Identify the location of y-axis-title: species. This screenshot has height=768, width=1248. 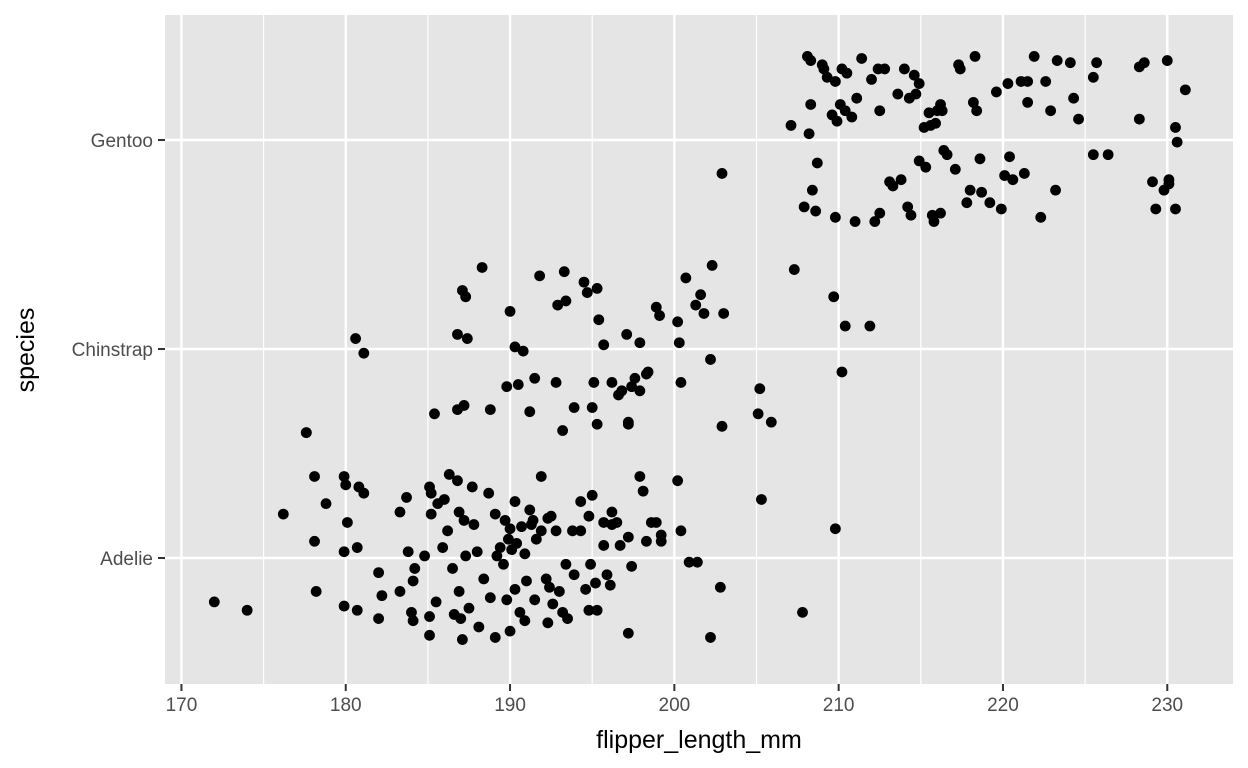
(26, 350).